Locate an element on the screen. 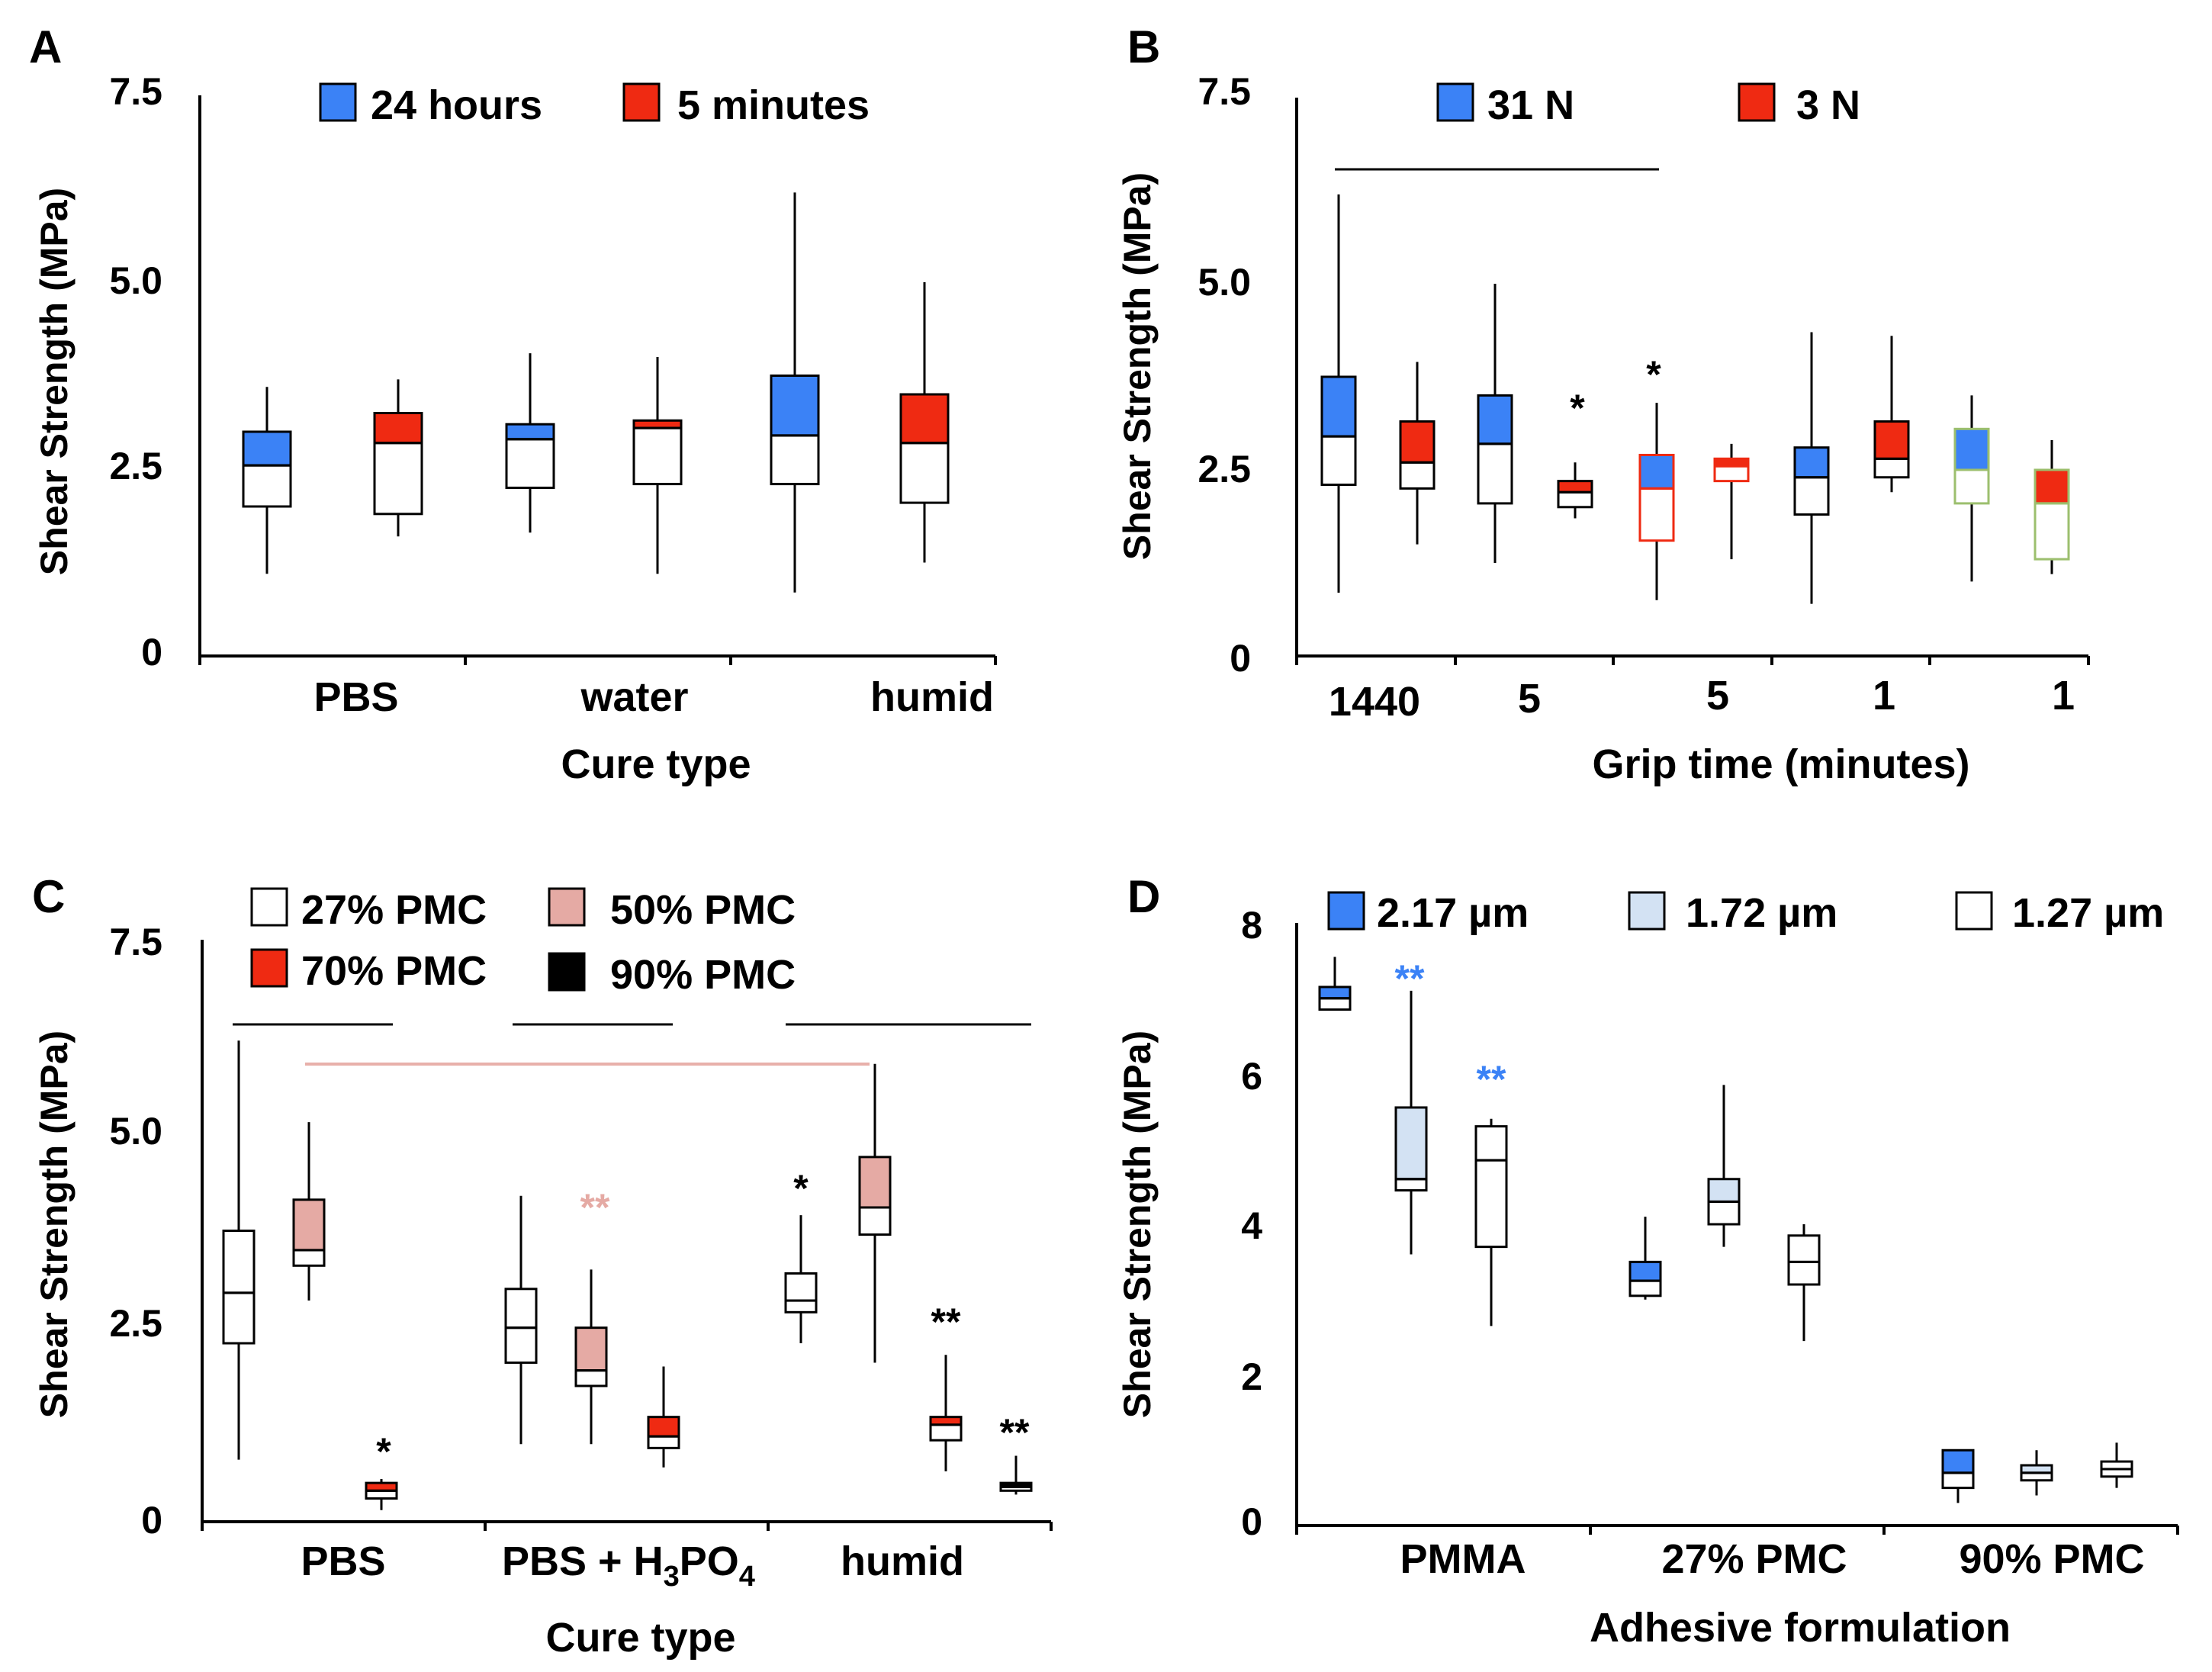 The image size is (2212, 1672). panel-a-ytick-top: 7.5 is located at coordinates (135, 91).